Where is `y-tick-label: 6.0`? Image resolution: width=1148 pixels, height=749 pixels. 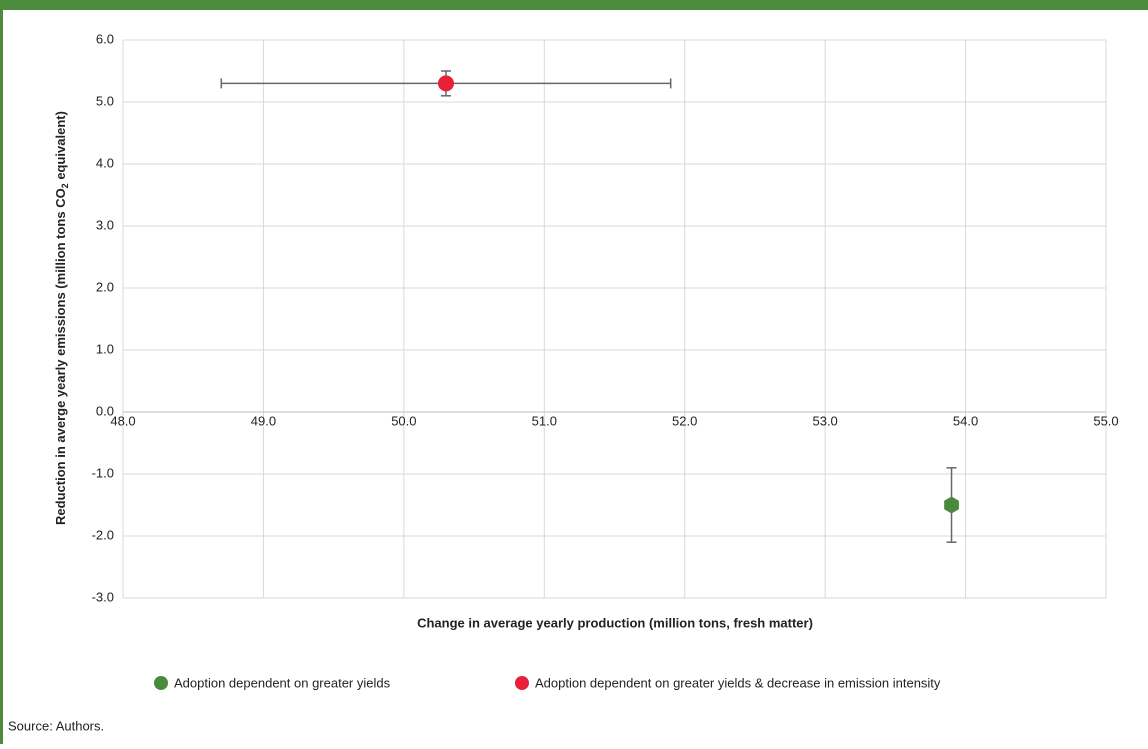 y-tick-label: 6.0 is located at coordinates (105, 38).